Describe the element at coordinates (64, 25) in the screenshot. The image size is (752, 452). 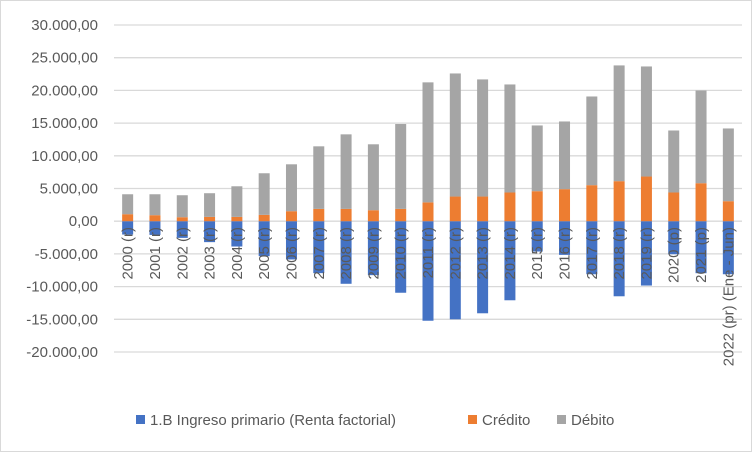
I see `y-tick-label: 30.000,00` at that location.